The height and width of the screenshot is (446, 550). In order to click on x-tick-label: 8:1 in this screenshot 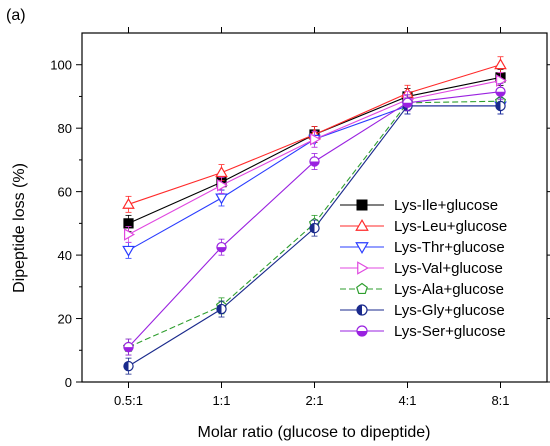, I will do `click(500, 400)`.